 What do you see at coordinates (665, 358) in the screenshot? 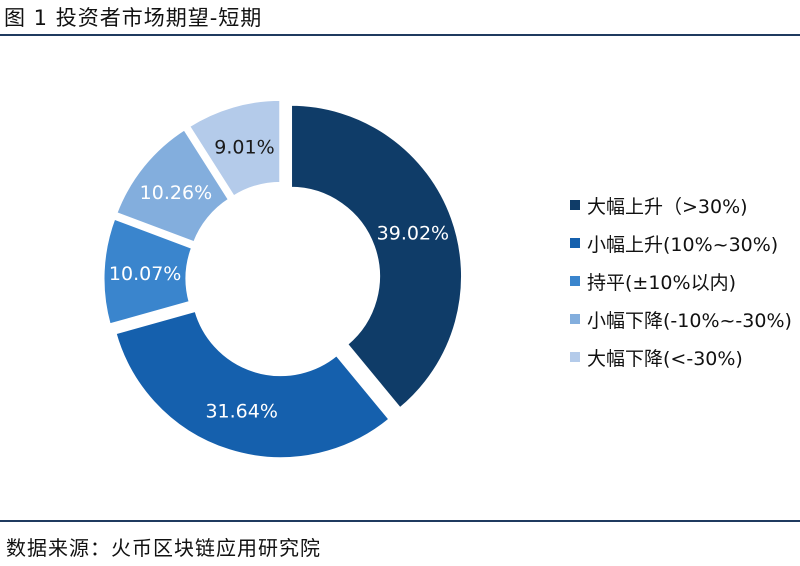
I see `legend-label: 大幅下降(<-30%)` at bounding box center [665, 358].